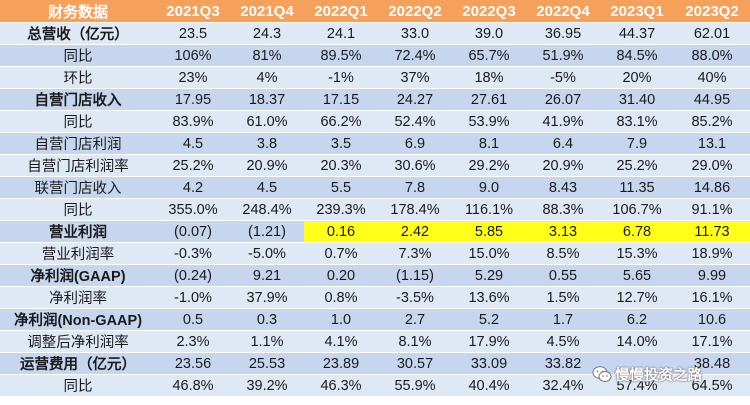  I want to click on table-cell: 1.1%, so click(267, 341).